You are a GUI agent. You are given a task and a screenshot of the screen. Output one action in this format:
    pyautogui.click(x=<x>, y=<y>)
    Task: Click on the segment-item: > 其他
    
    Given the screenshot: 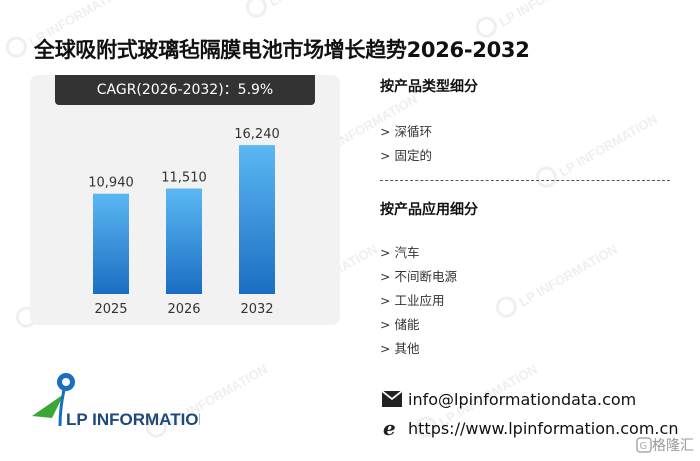 What is the action you would take?
    pyautogui.click(x=400, y=348)
    